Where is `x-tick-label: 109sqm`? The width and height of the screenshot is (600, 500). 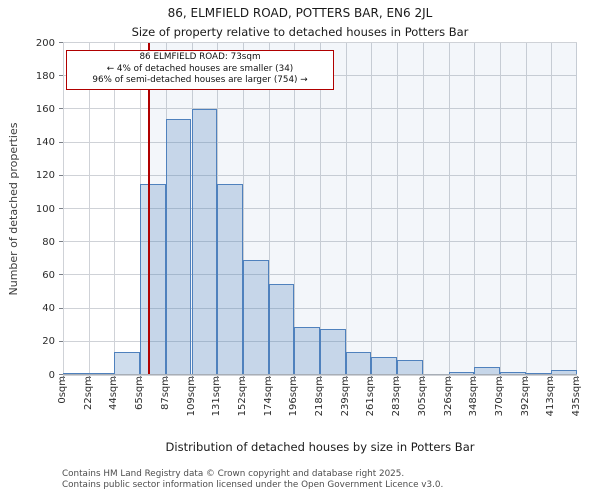
x-tick-label: 109sqm is located at coordinates (191, 396).